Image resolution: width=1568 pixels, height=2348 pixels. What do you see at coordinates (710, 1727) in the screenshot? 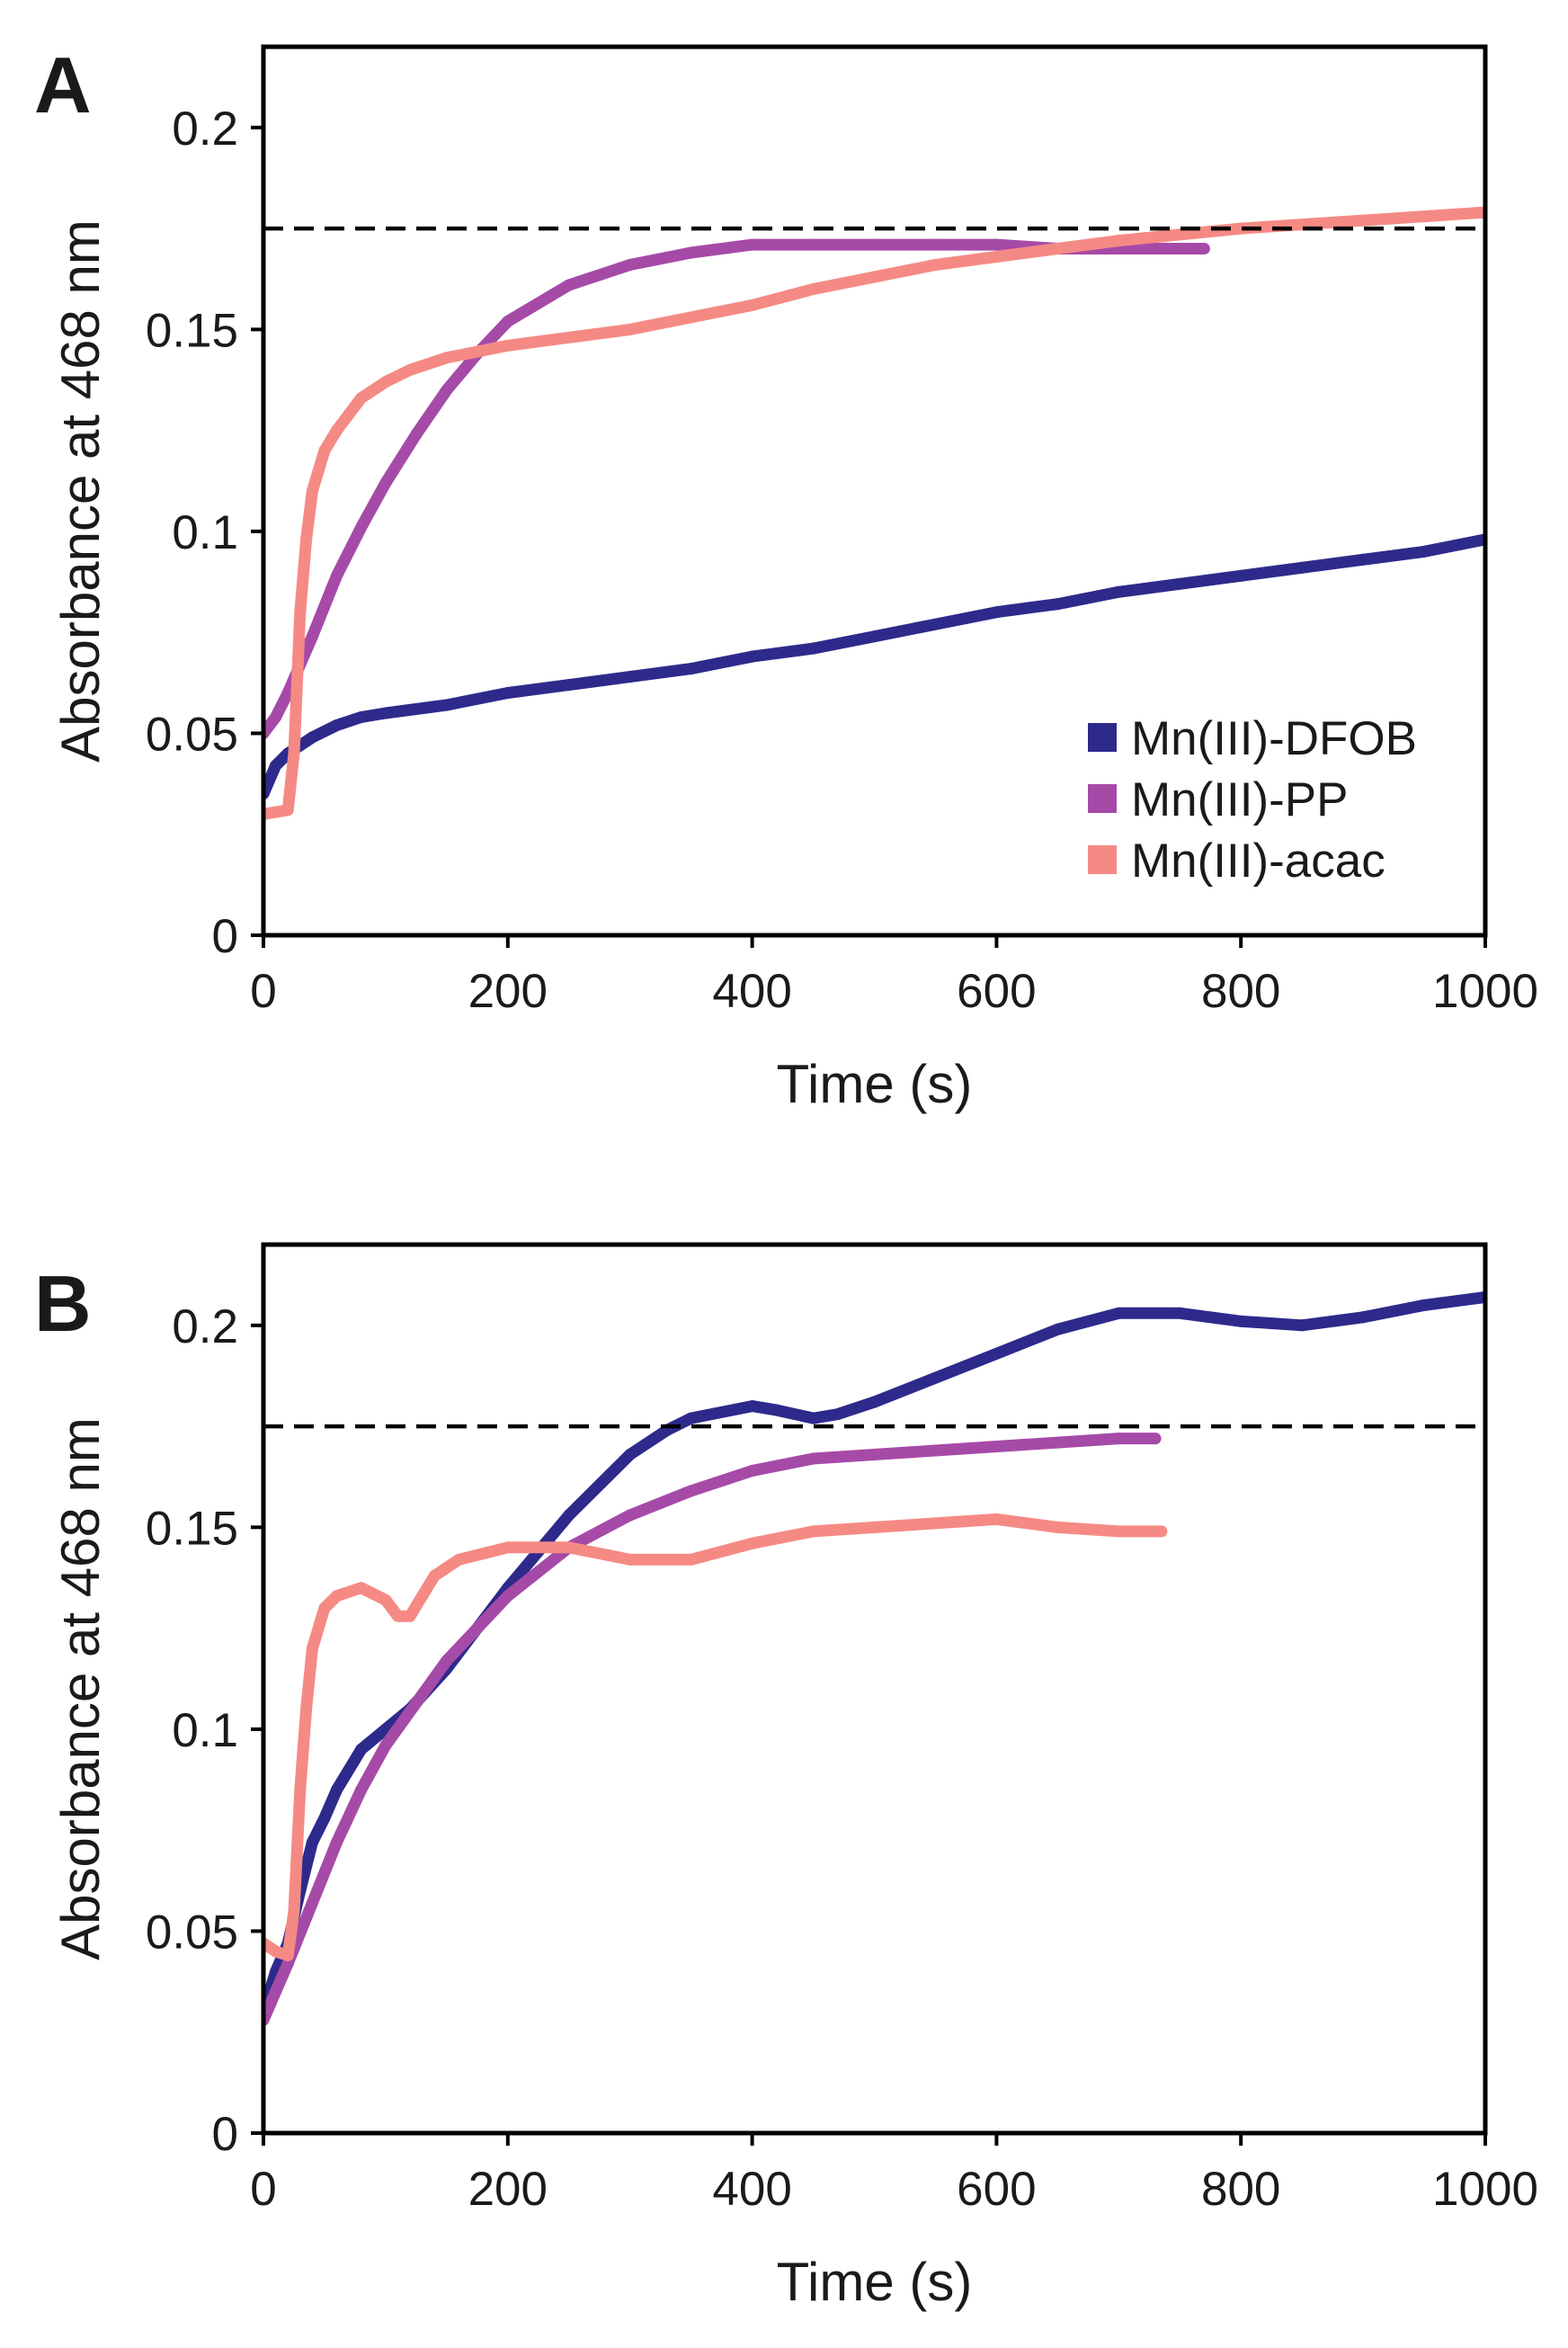
I see `series-line-mn-iii-pp` at bounding box center [710, 1727].